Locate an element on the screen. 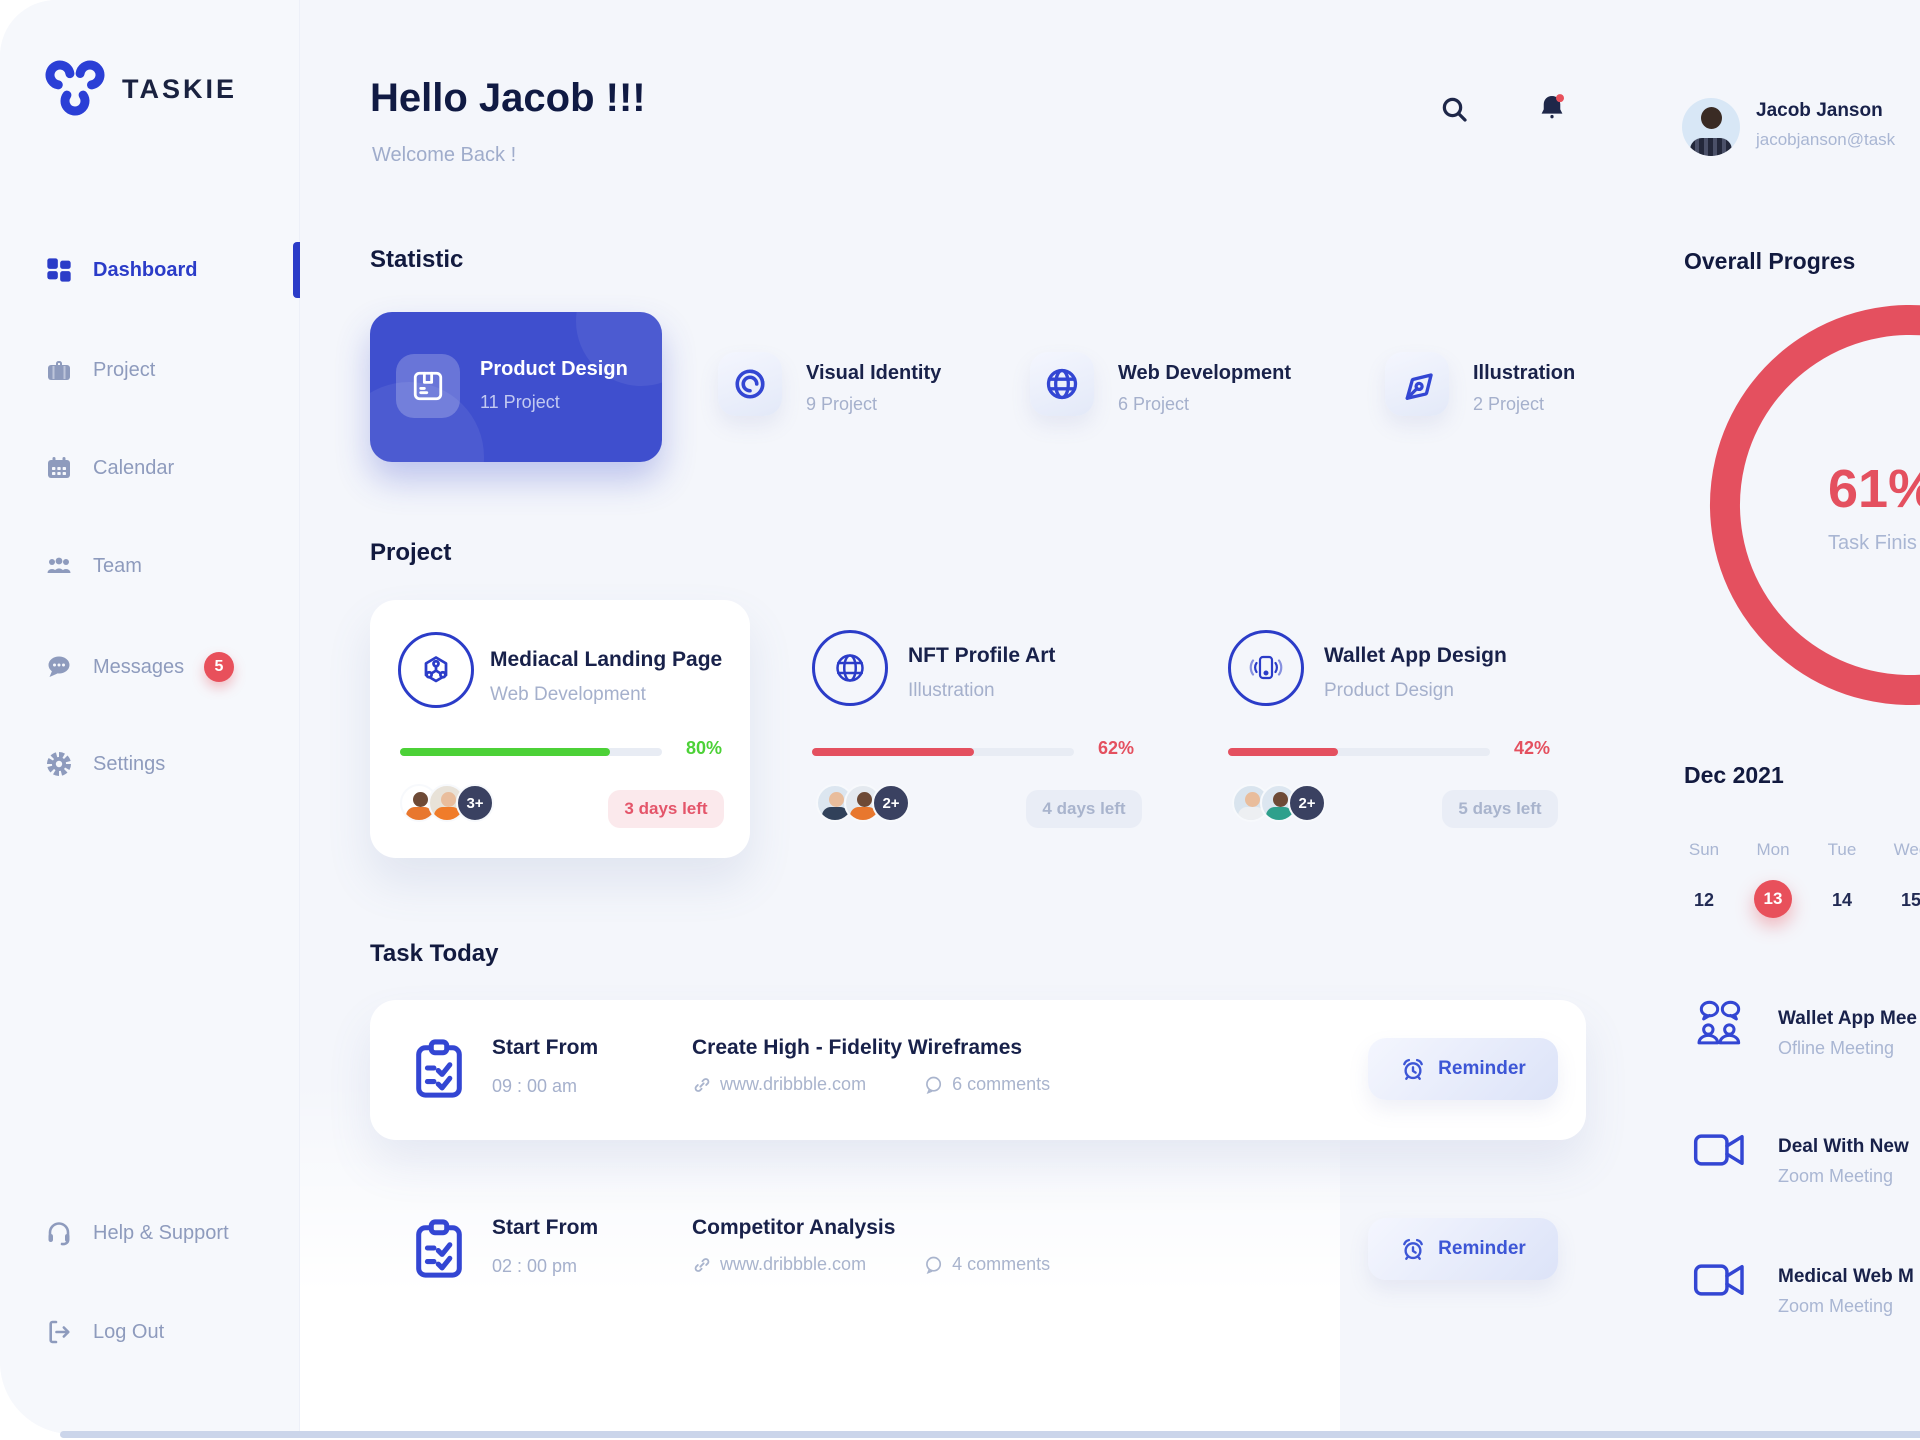 This screenshot has height=1440, width=1920. sidebar-item-label: Calendar is located at coordinates (134, 467).